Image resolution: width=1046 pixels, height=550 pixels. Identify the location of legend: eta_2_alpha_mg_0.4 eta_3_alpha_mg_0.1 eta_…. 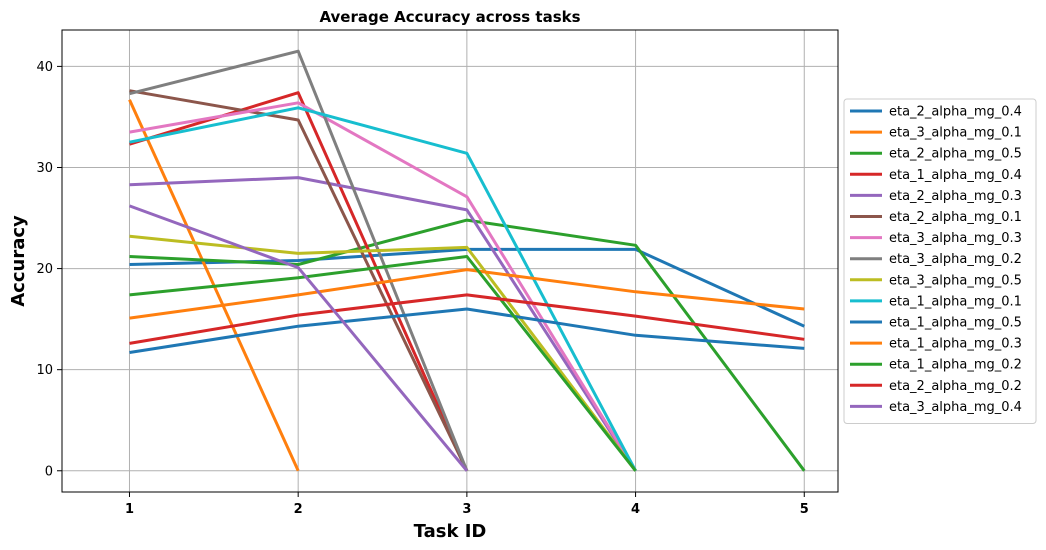
(940, 261).